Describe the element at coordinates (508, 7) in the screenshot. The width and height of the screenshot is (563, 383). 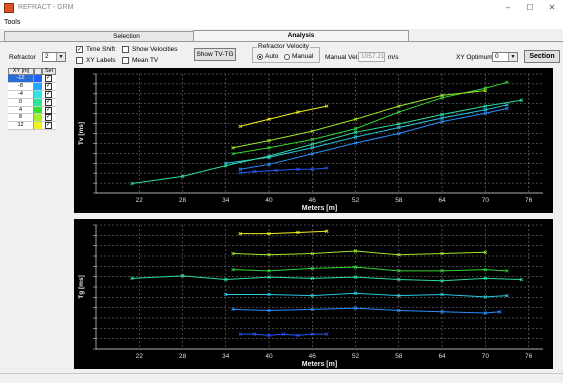
I see `minimize-button: –` at that location.